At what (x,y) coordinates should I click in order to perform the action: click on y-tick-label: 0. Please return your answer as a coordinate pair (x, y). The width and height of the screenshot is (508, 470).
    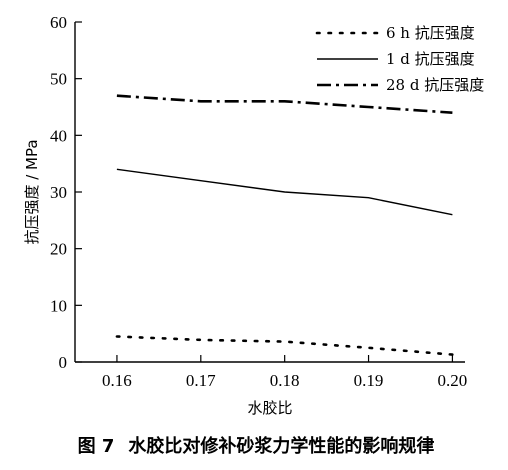
    Looking at the image, I should click on (63, 362).